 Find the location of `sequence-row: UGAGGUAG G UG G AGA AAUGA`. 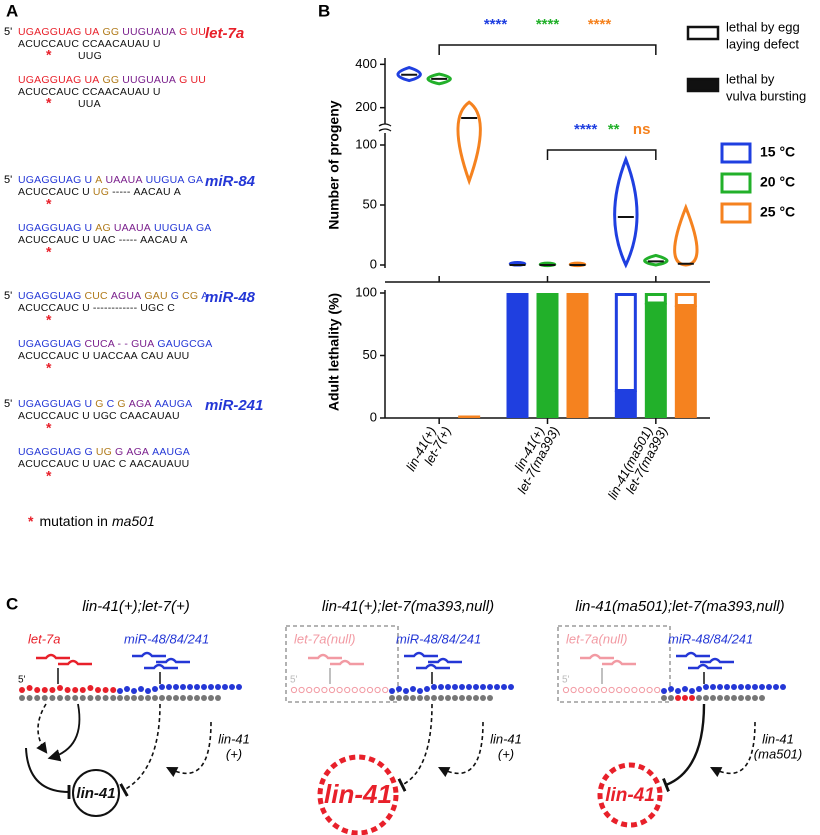

sequence-row: UGAGGUAG G UG G AGA AAUGA is located at coordinates (104, 452).